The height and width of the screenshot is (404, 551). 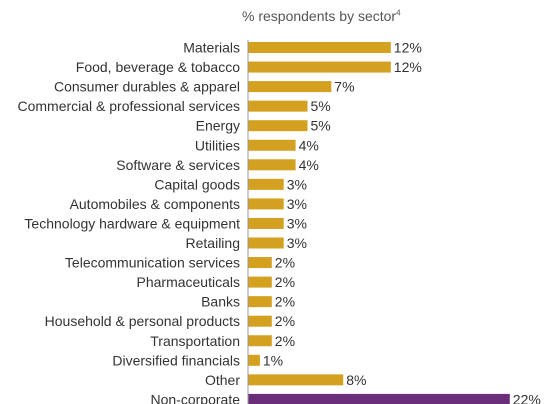 What do you see at coordinates (272, 145) in the screenshot?
I see `bar-utilities` at bounding box center [272, 145].